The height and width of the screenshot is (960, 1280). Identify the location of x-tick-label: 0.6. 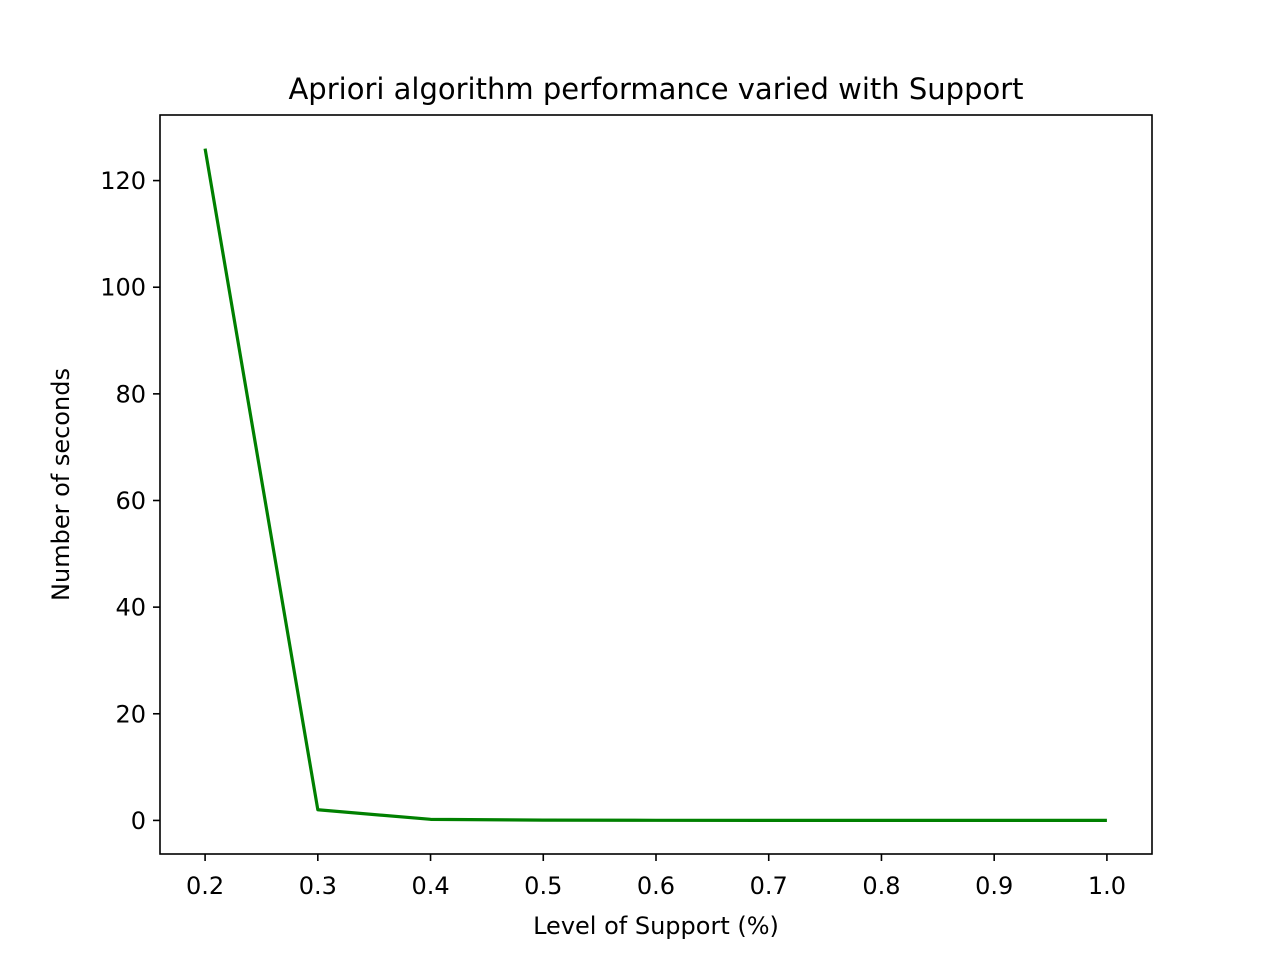
(656, 886).